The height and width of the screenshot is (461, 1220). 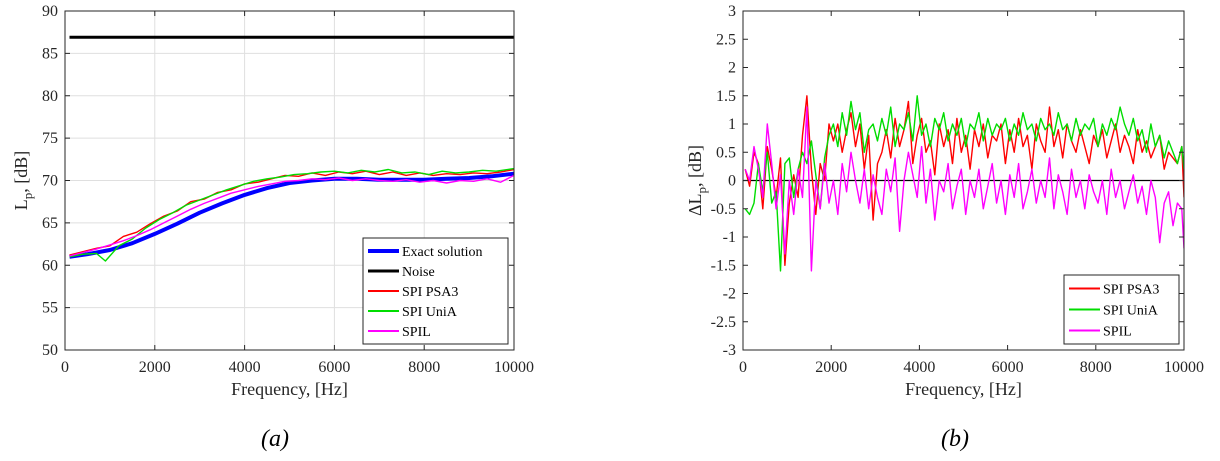 I want to click on y-tick-label: 1, so click(x=732, y=124).